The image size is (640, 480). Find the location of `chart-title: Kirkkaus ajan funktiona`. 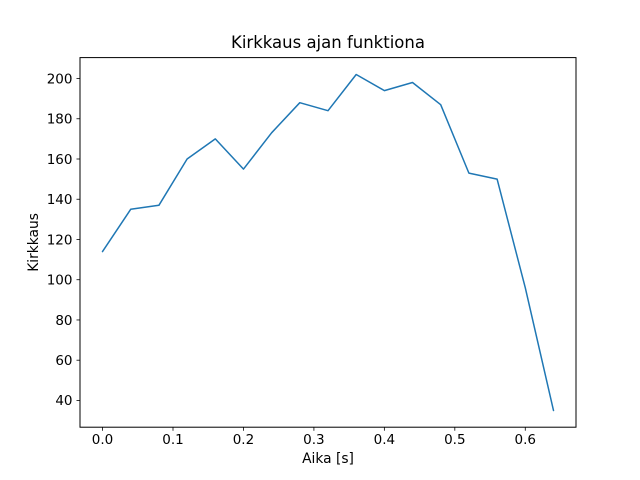

chart-title: Kirkkaus ajan funktiona is located at coordinates (328, 42).